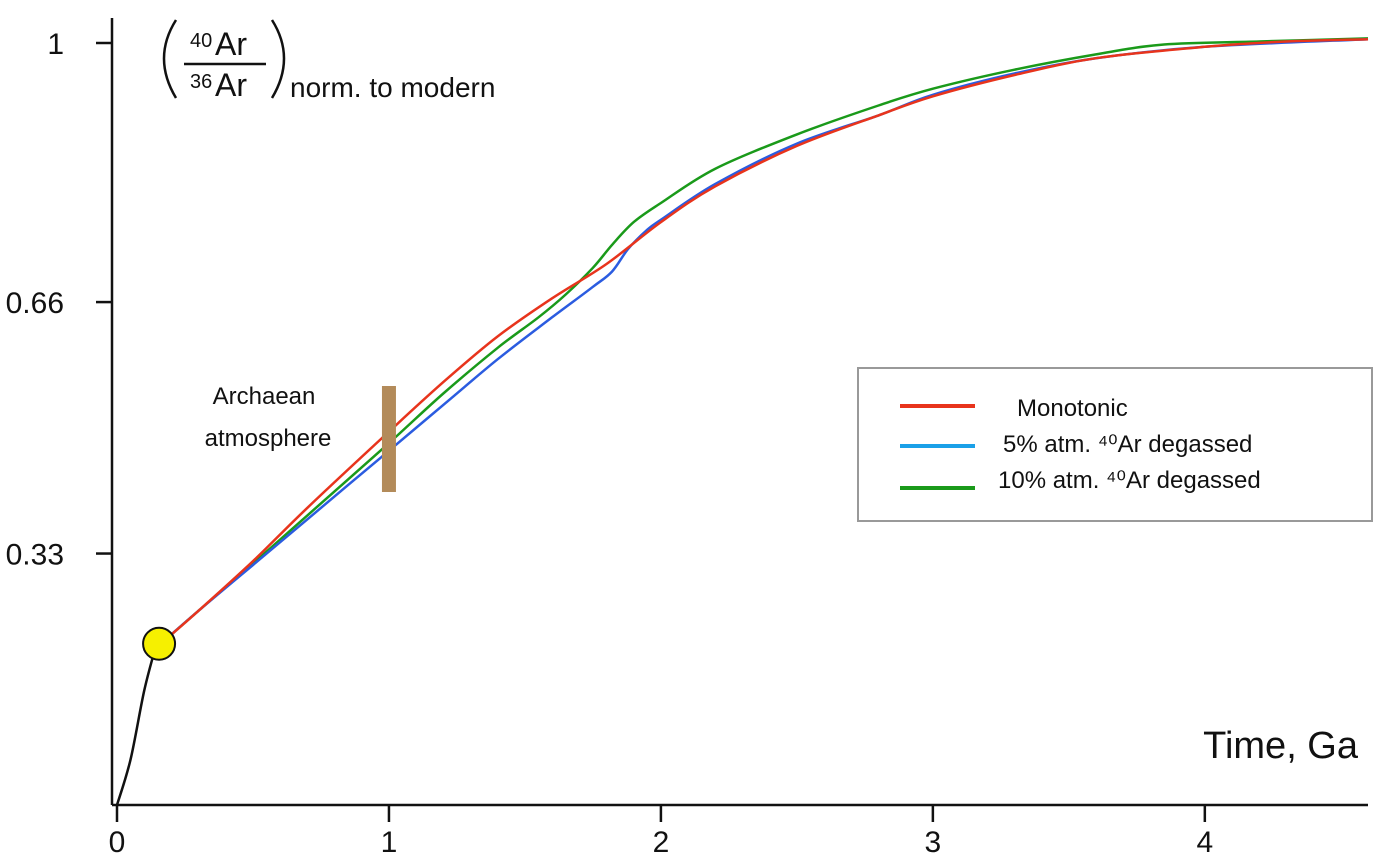 This screenshot has height=858, width=1379. What do you see at coordinates (1127, 444) in the screenshot?
I see `legend-label-5pct: 5% atm. ⁴⁰Ar degassed` at bounding box center [1127, 444].